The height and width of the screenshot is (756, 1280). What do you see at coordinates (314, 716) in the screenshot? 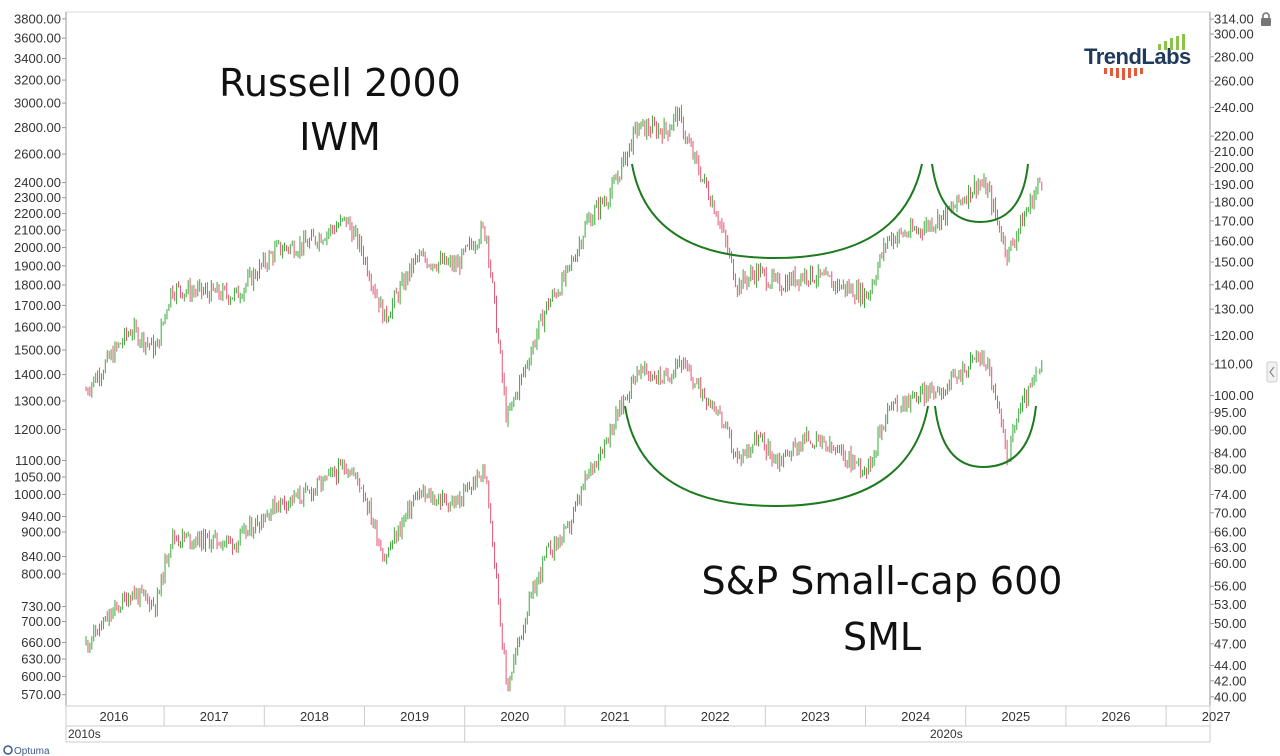
I see `year-label: 2018` at bounding box center [314, 716].